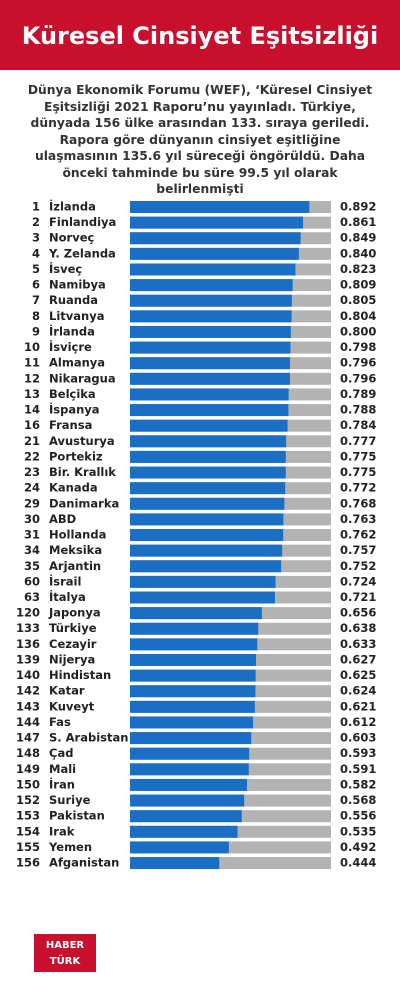 This screenshot has height=1000, width=400. I want to click on category-label: Türkiye, so click(73, 628).